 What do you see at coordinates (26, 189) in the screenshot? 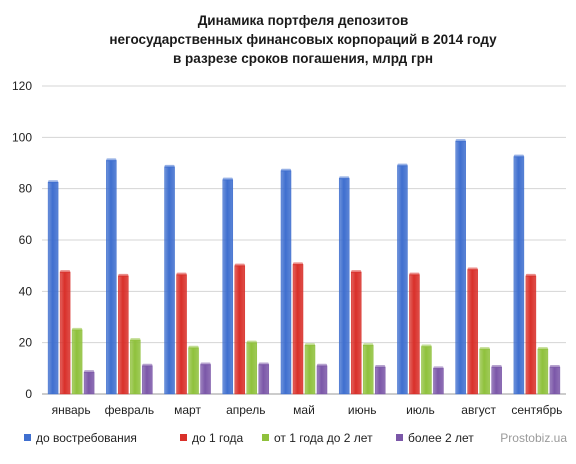
I see `y-tick-label: 80` at bounding box center [26, 189].